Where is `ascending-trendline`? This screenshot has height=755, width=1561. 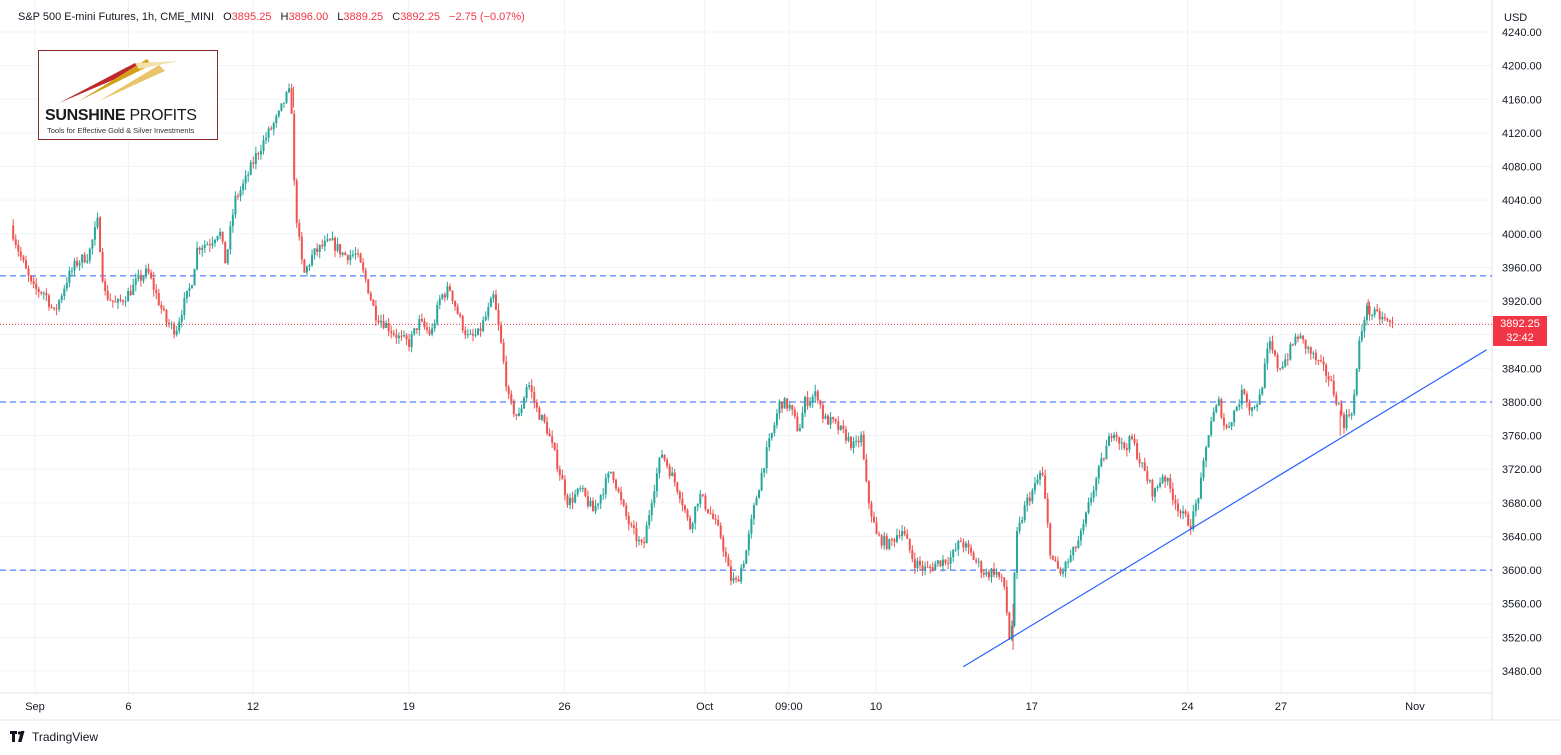 ascending-trendline is located at coordinates (1224, 508).